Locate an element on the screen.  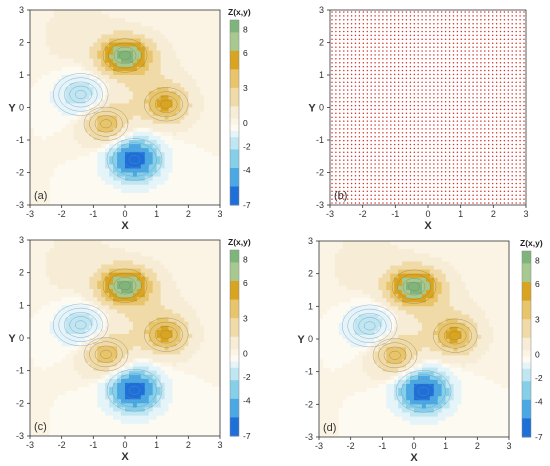
contour-fill is located at coordinates (125, 108).